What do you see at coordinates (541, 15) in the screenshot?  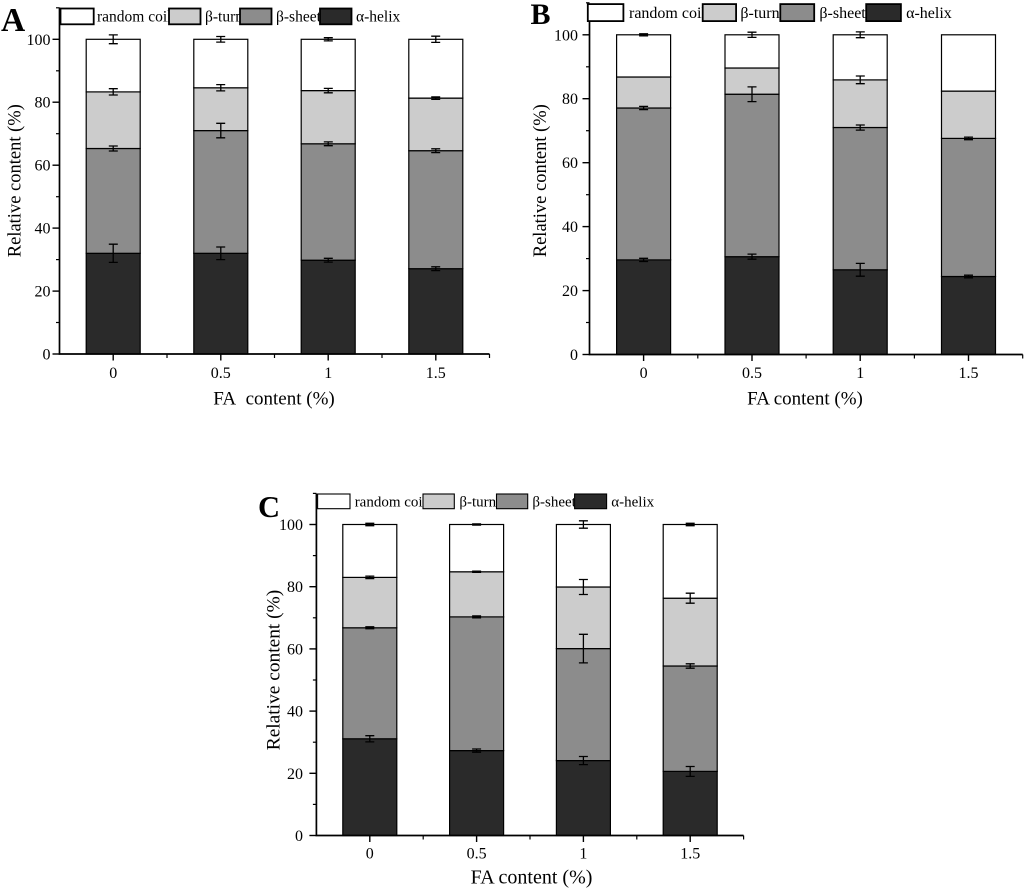 I see `svg-text: B` at bounding box center [541, 15].